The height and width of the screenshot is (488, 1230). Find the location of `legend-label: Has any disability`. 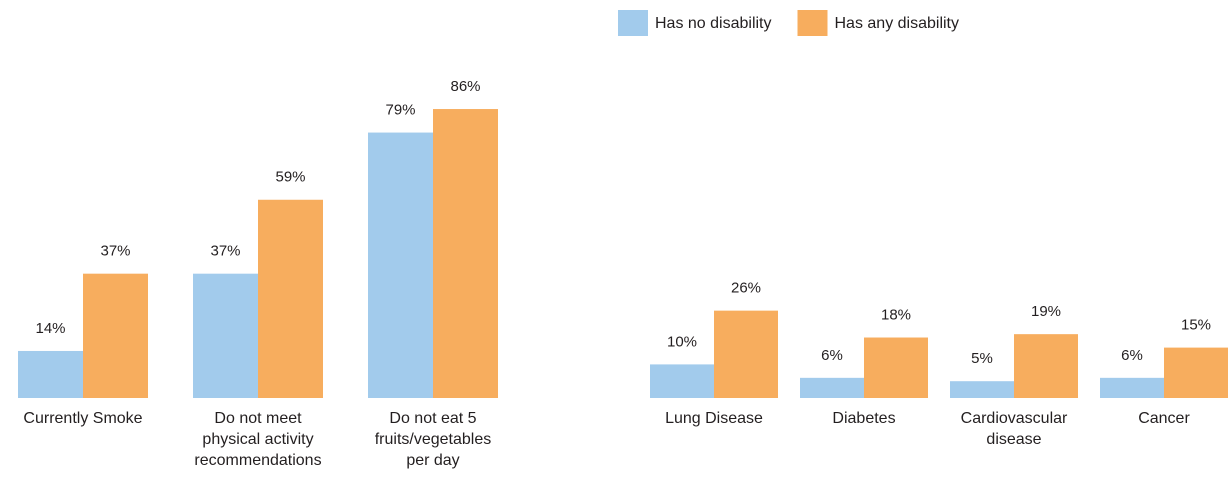

legend-label: Has any disability is located at coordinates (897, 23).